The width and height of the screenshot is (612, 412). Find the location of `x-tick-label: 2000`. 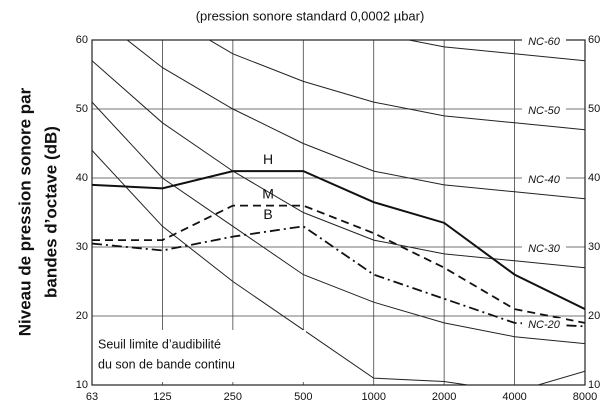

x-tick-label: 2000 is located at coordinates (444, 397).